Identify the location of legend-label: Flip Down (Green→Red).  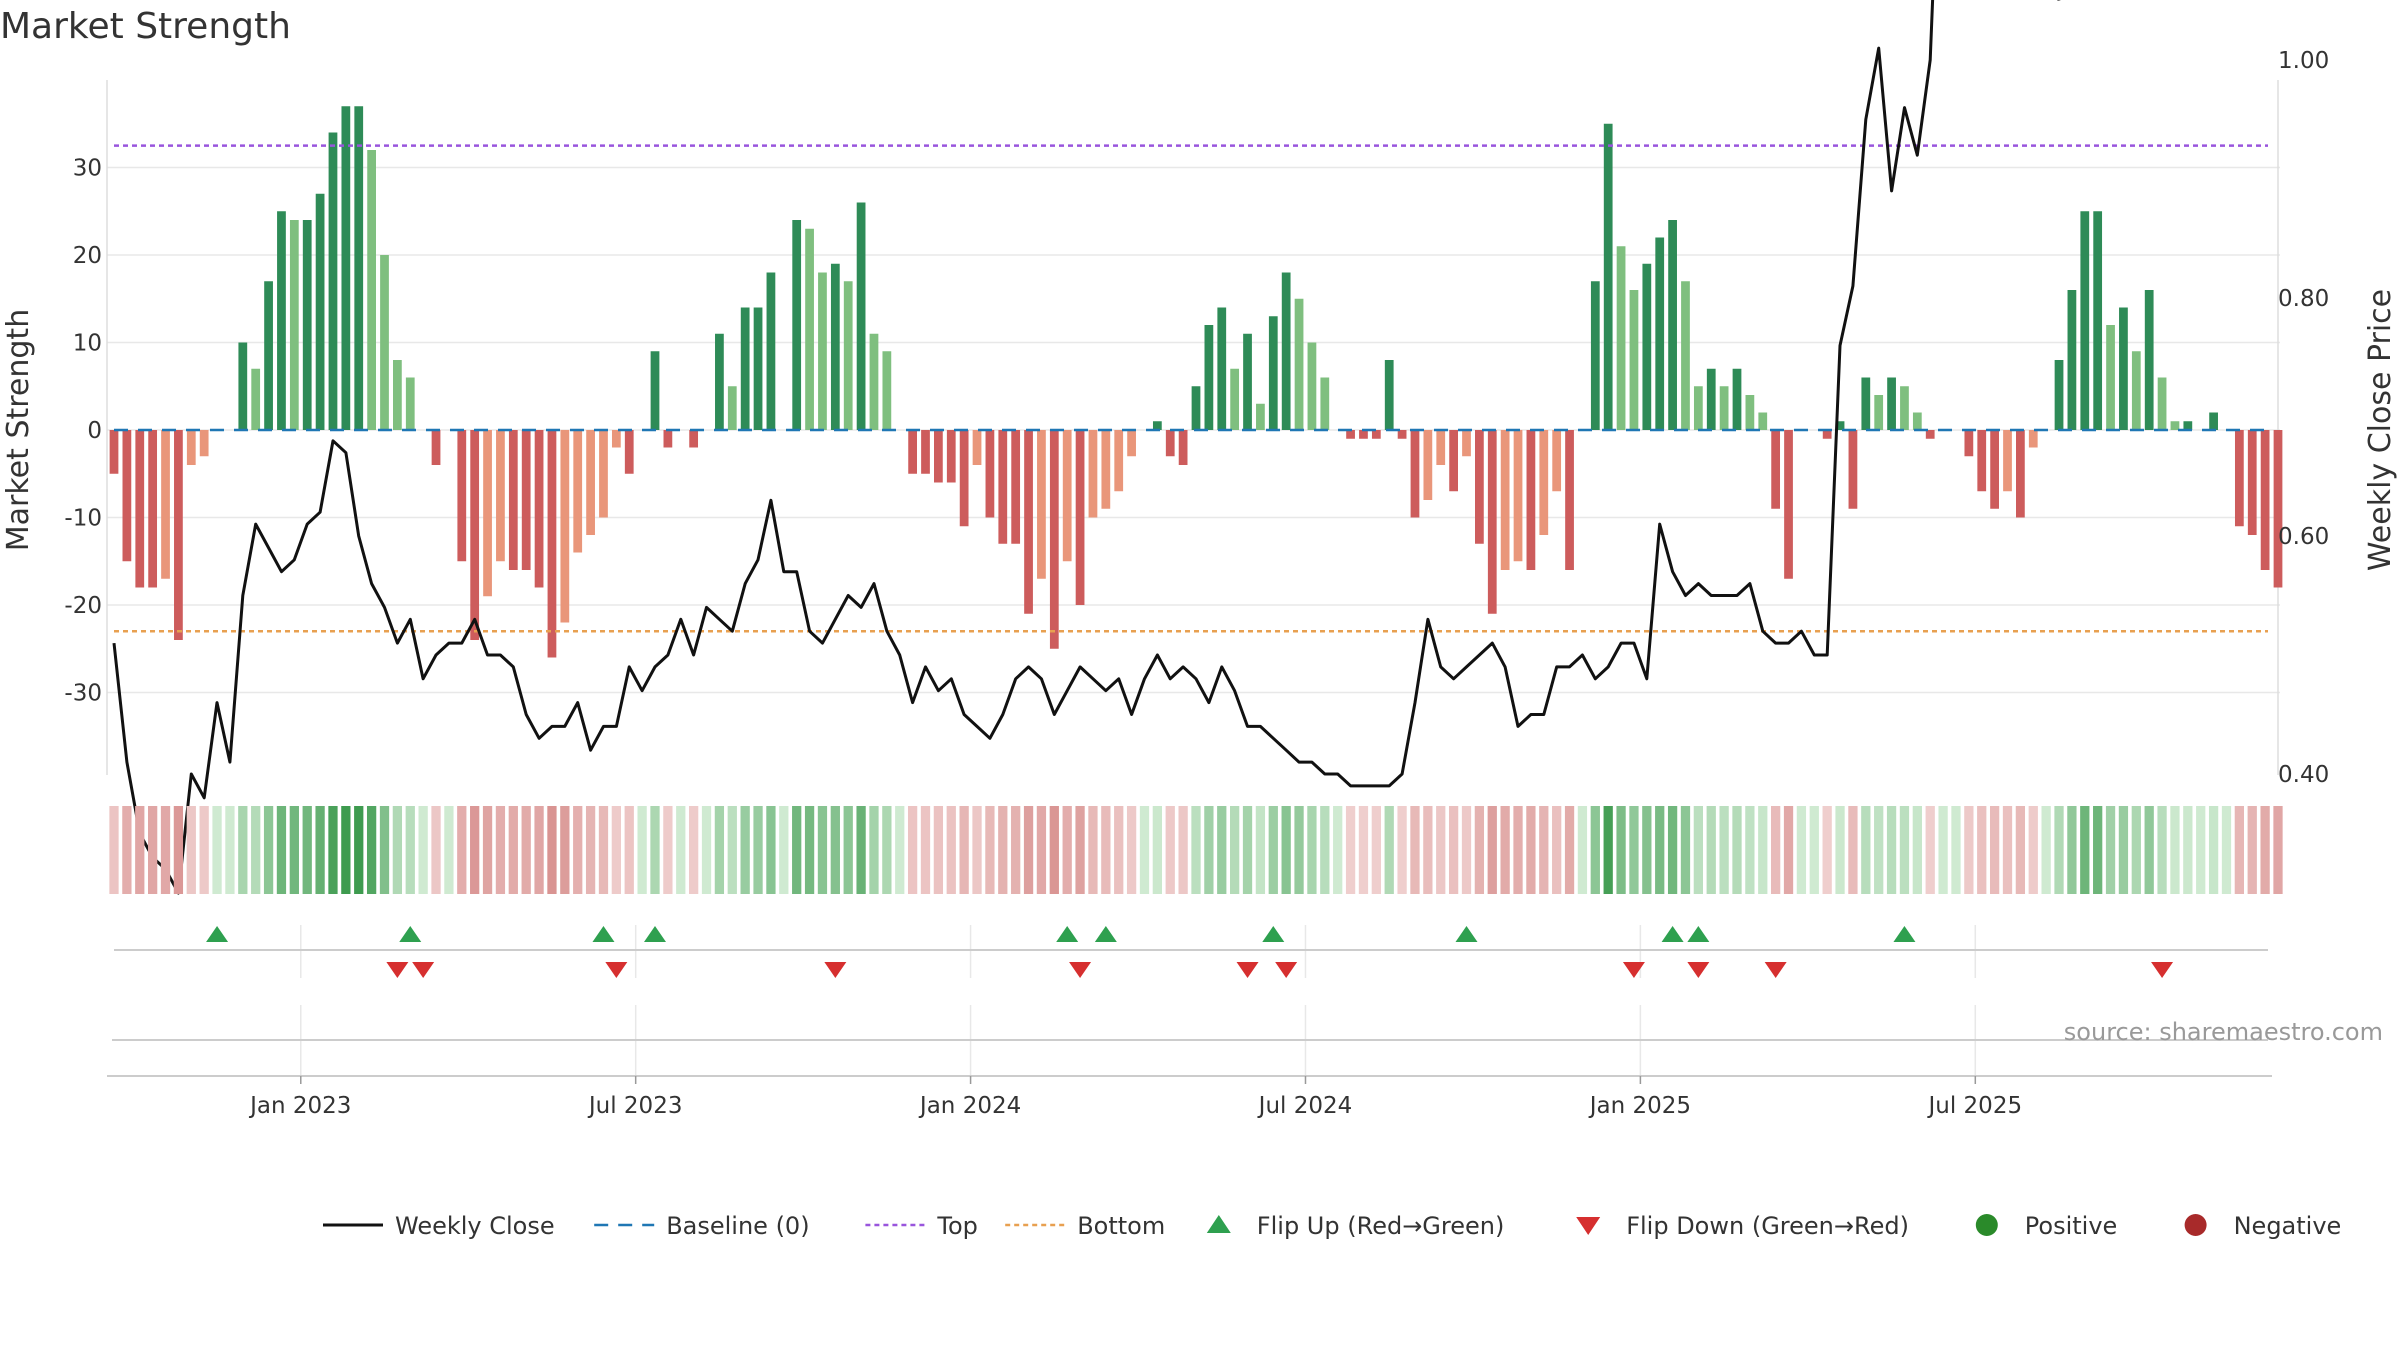
(1767, 1226).